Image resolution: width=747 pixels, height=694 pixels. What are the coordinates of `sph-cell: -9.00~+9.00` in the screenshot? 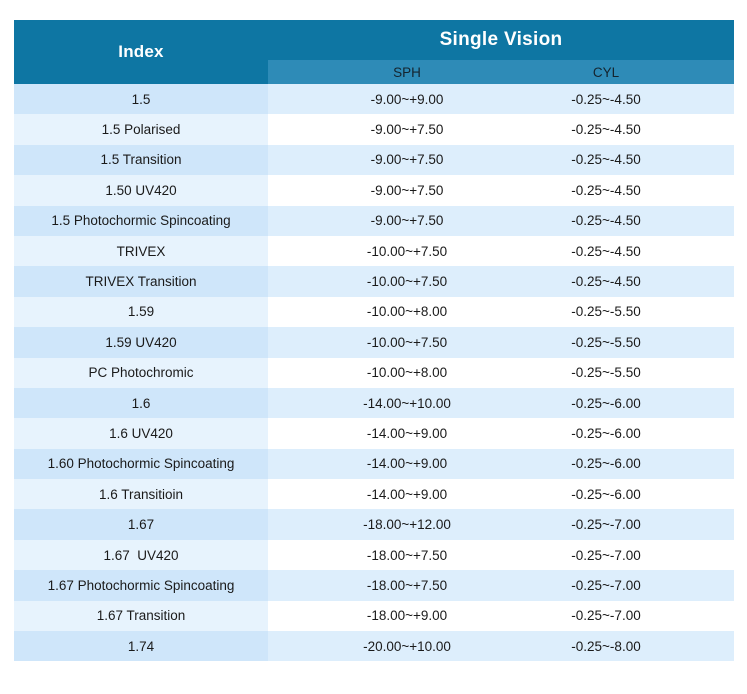 It's located at (391, 99).